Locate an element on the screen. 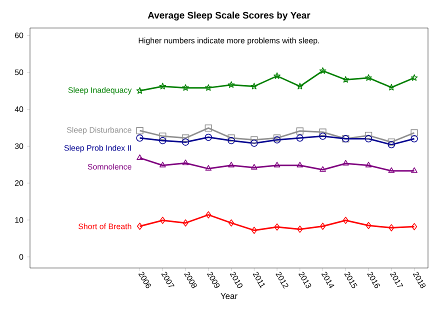 This screenshot has width=440, height=330. x-axis-title: Year is located at coordinates (229, 296).